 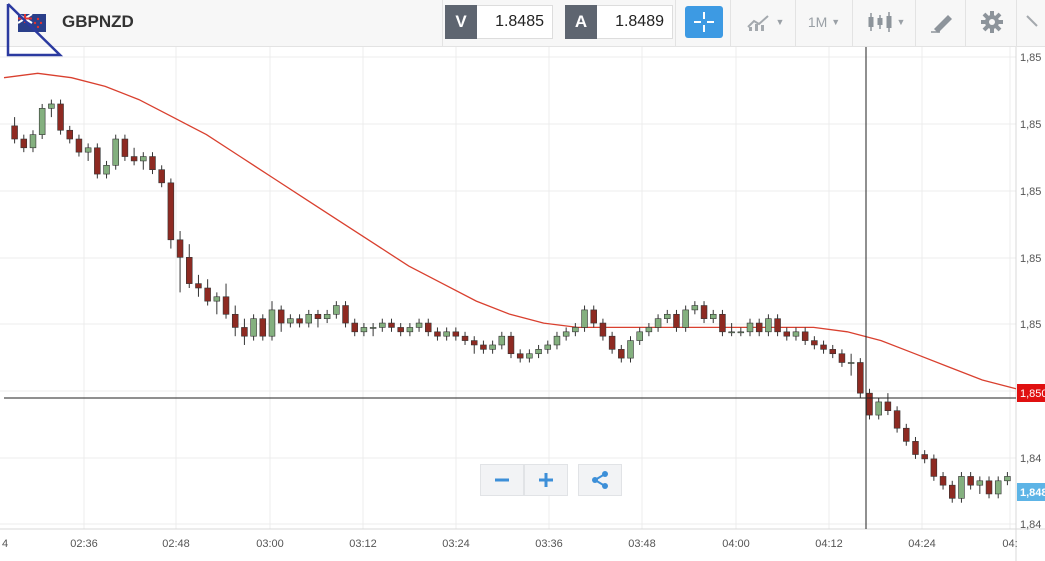 I want to click on indicators-button: ▼, so click(x=765, y=22).